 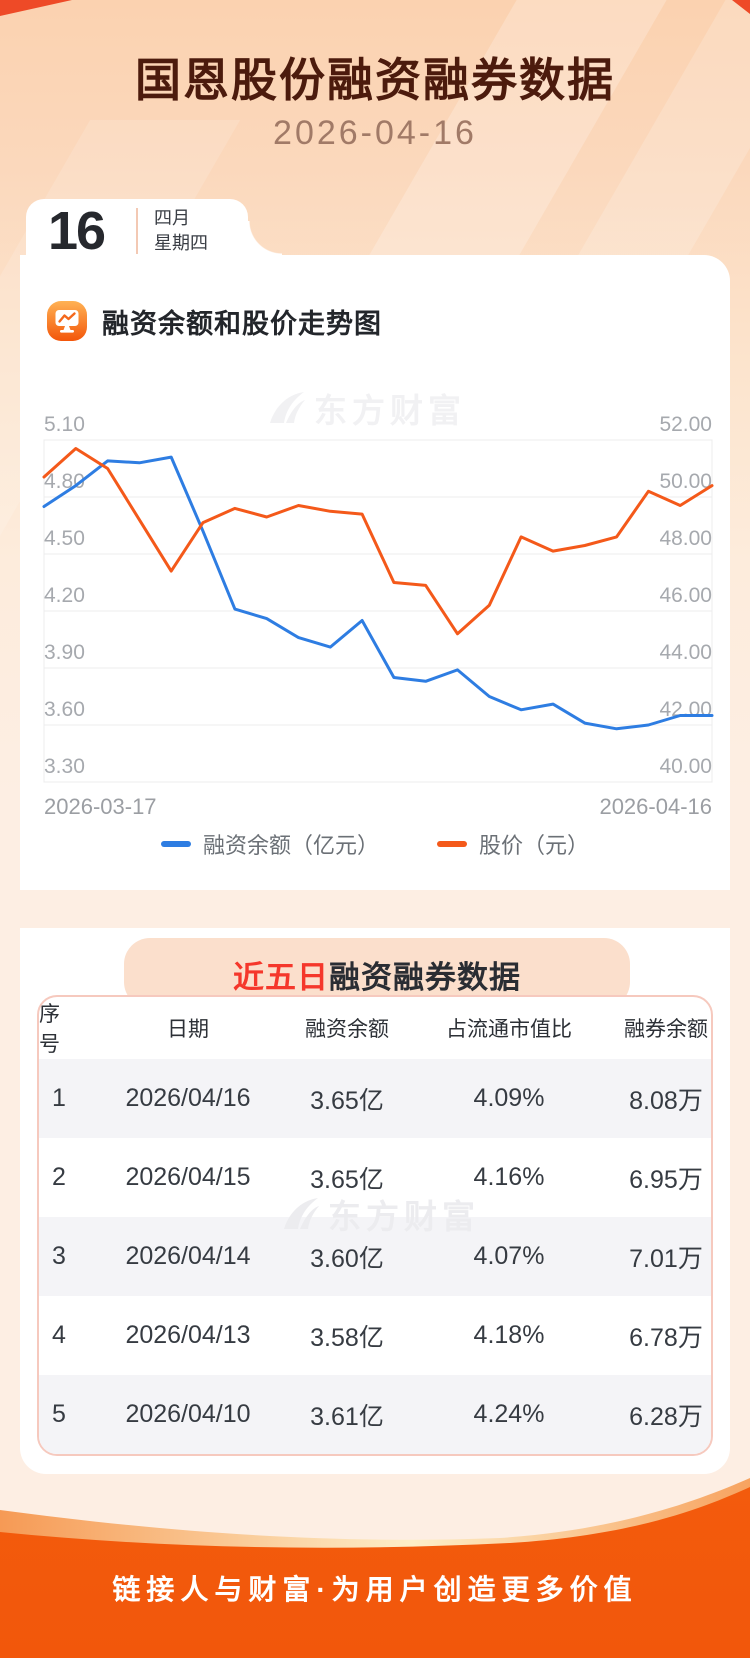 What do you see at coordinates (188, 1177) in the screenshot?
I see `table-cell: 2026/04/15` at bounding box center [188, 1177].